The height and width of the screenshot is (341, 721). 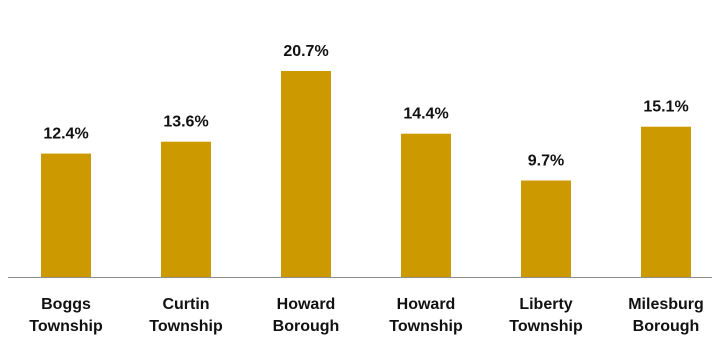 What do you see at coordinates (545, 304) in the screenshot?
I see `category-label-4-line-0: Liberty` at bounding box center [545, 304].